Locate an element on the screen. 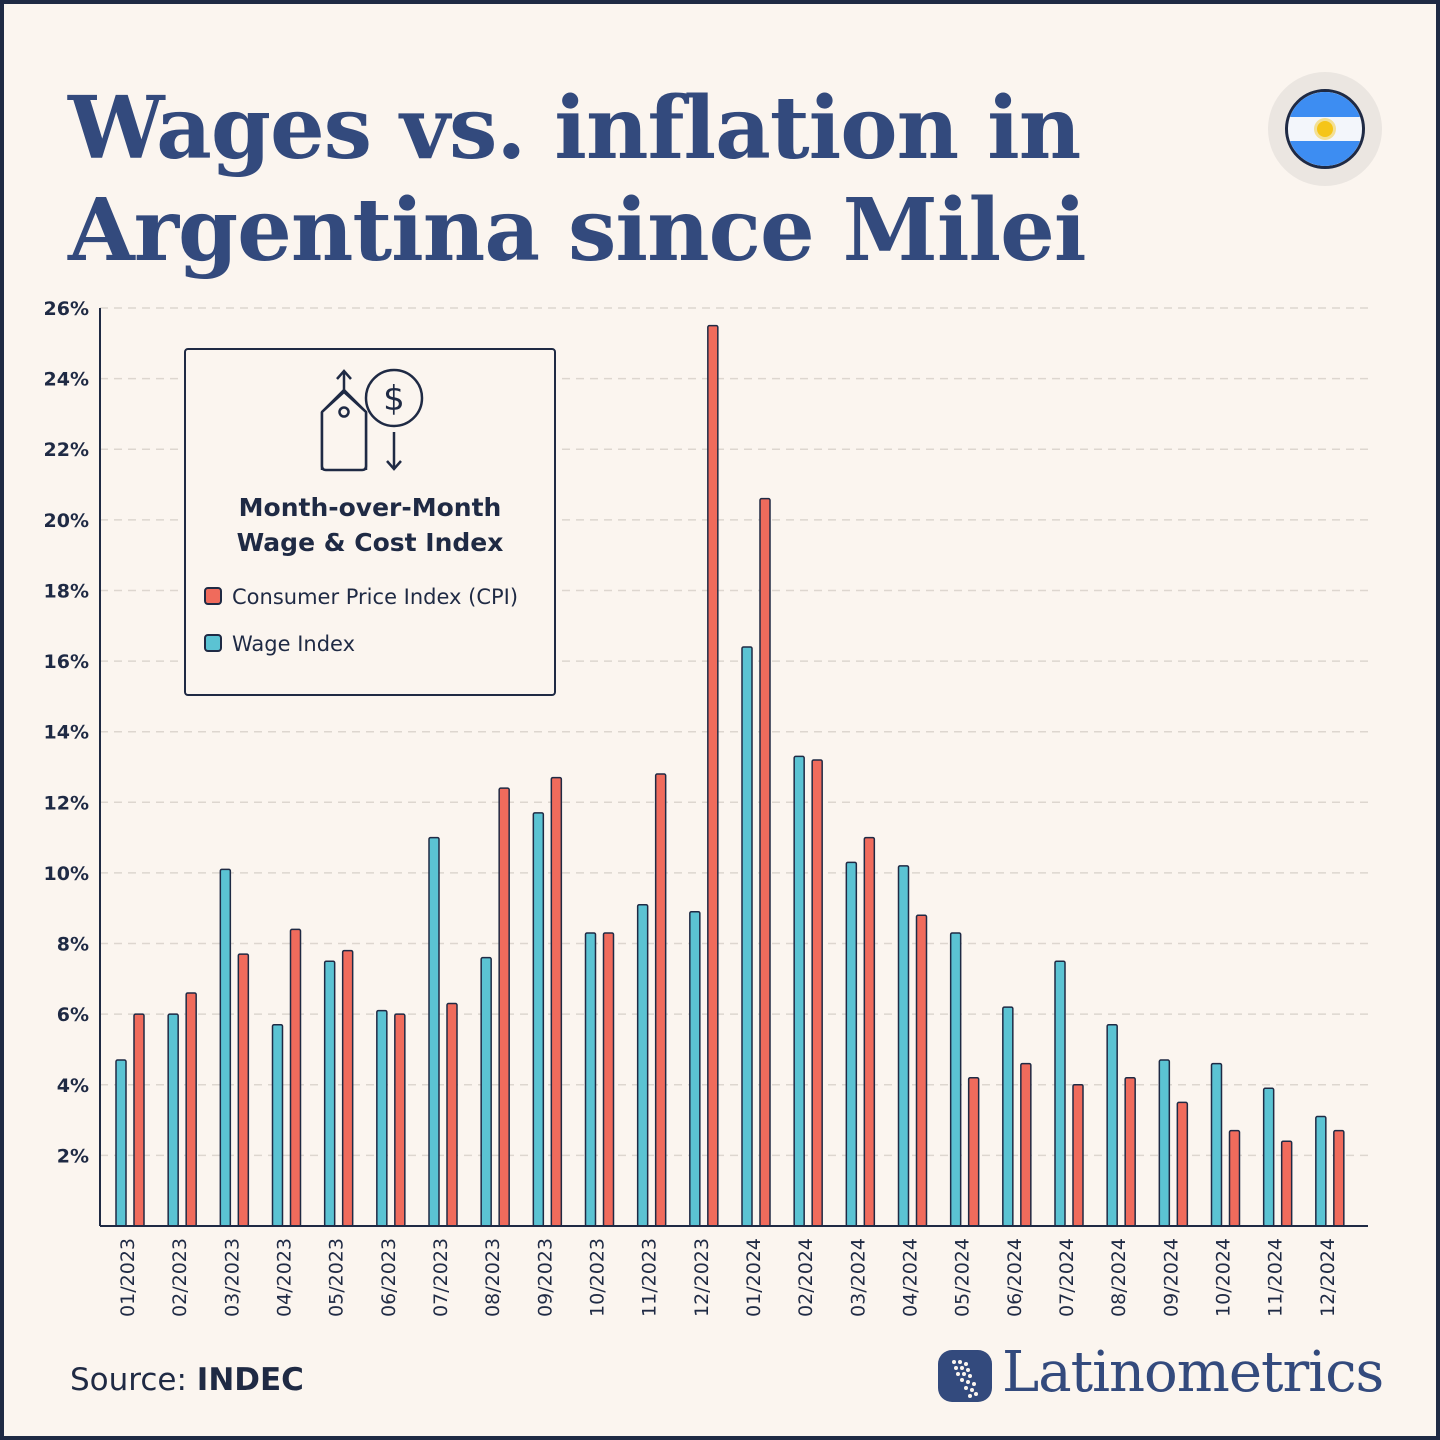  legend-title-line-1: Month-over-Month is located at coordinates (370, 507).